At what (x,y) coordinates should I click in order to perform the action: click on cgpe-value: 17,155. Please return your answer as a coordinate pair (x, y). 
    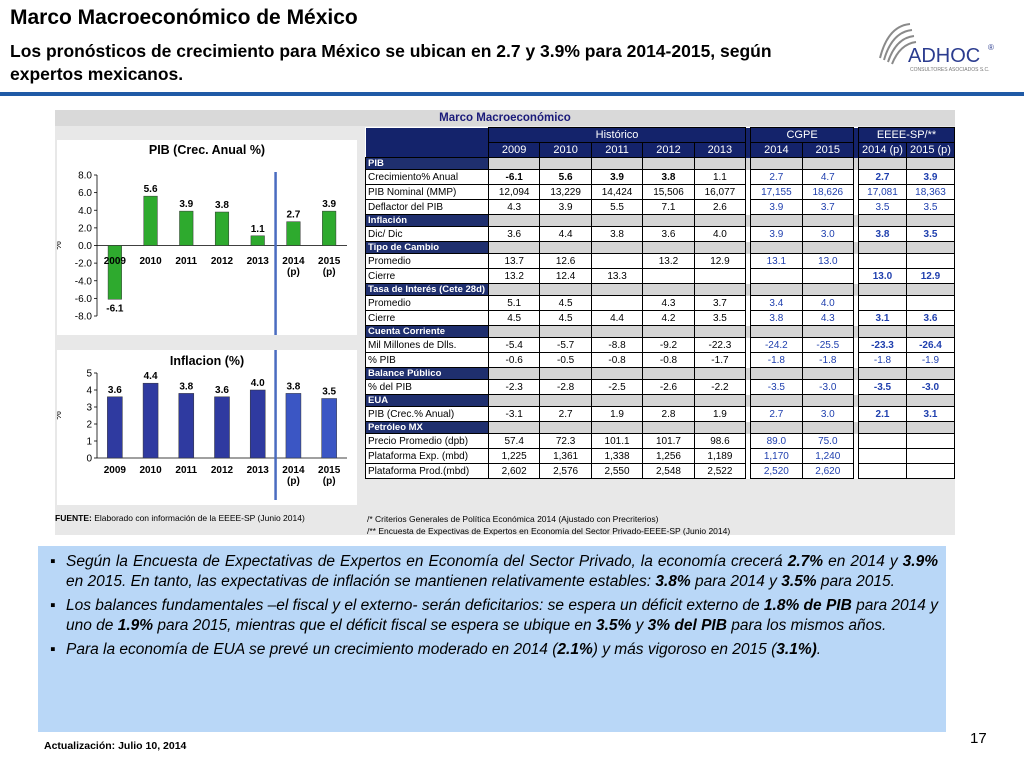
    Looking at the image, I should click on (776, 192).